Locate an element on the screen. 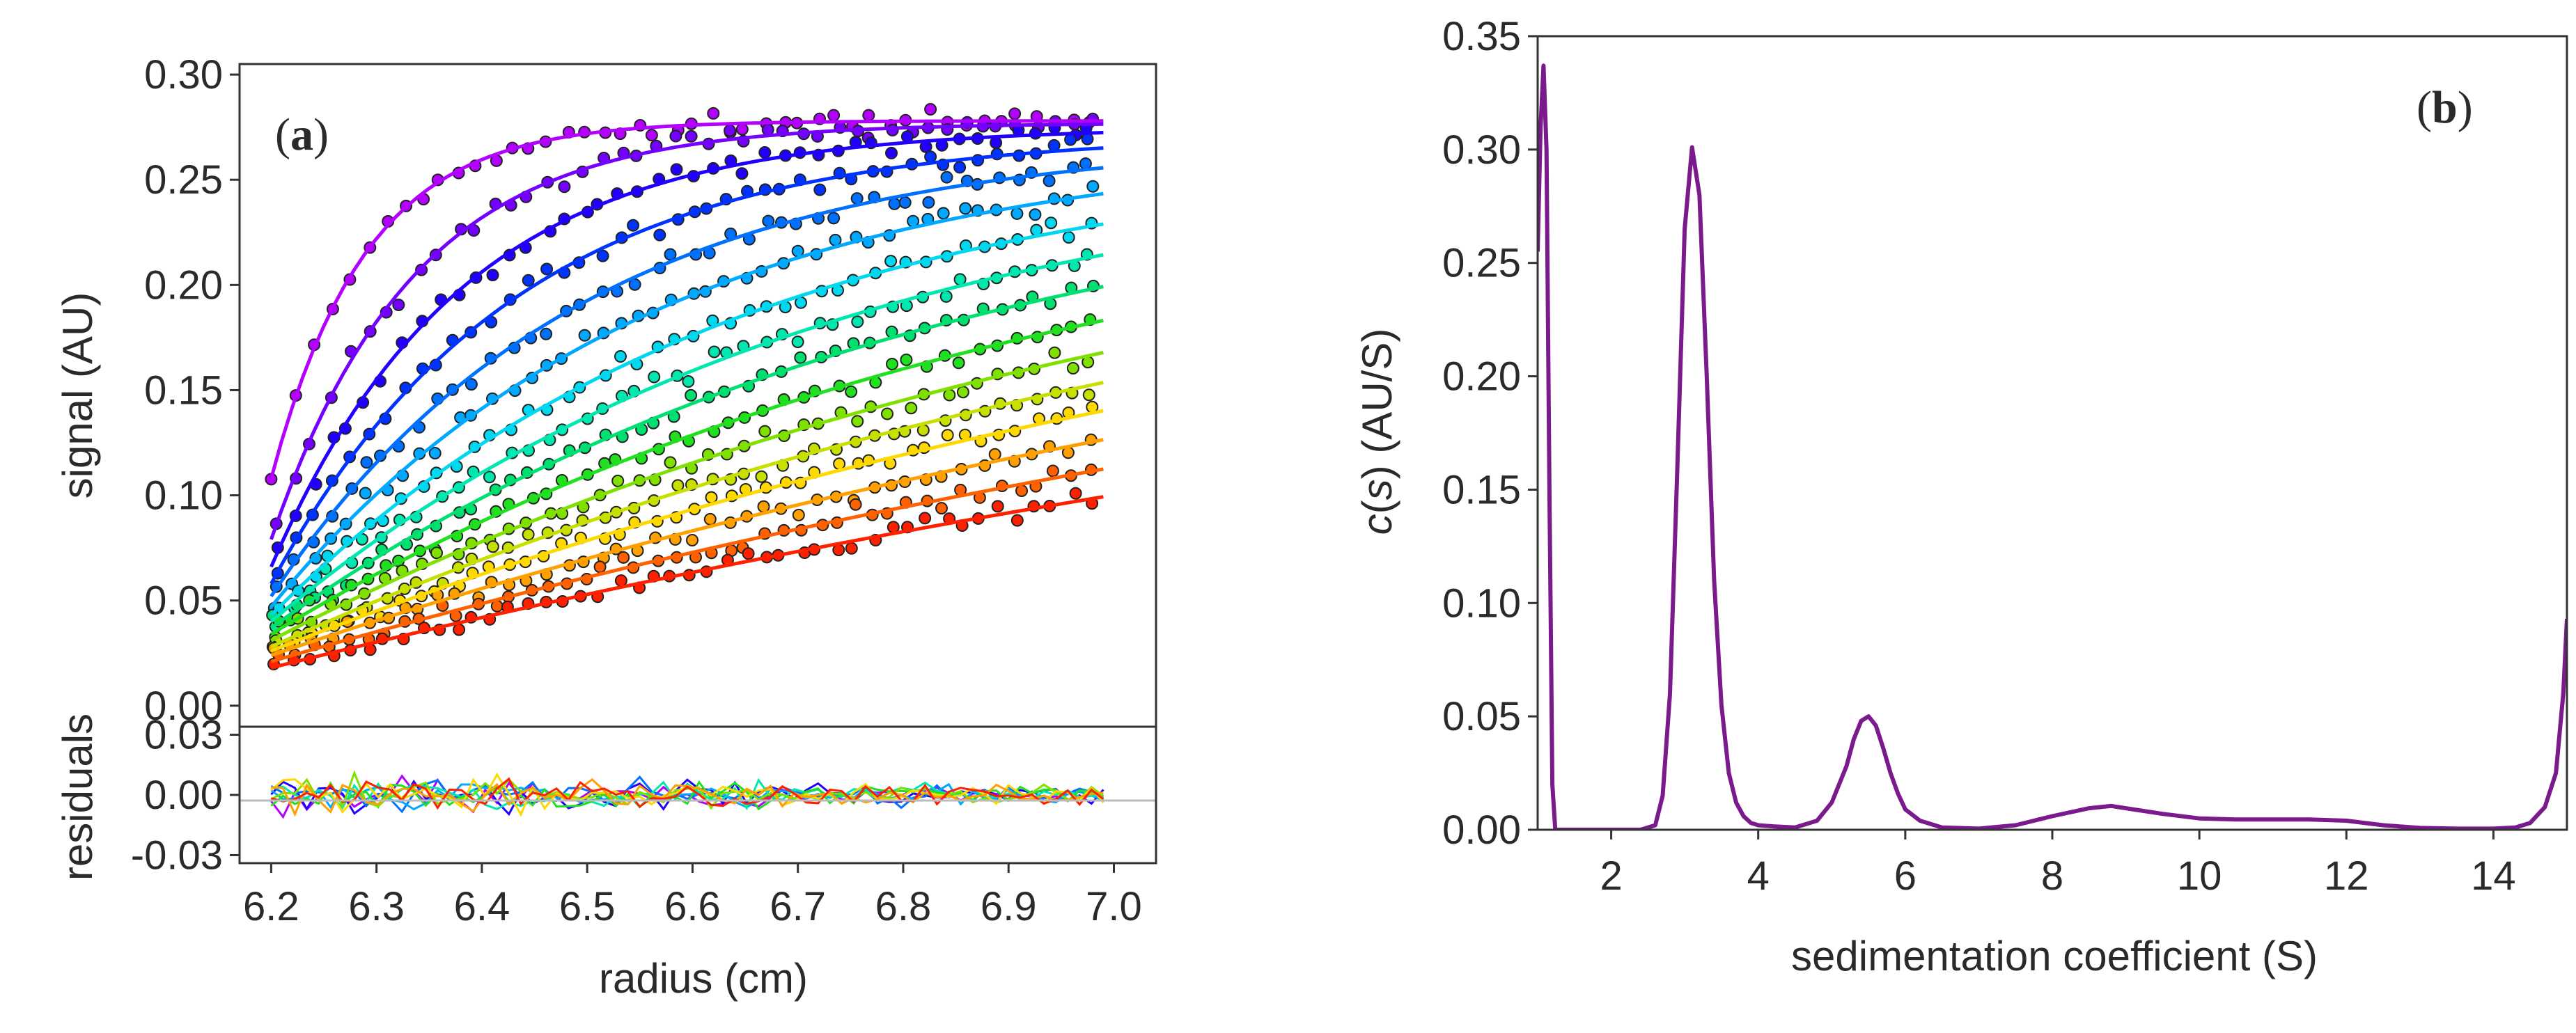 The width and height of the screenshot is (2576, 1033). y-tick-label: 0.25 is located at coordinates (1481, 263).